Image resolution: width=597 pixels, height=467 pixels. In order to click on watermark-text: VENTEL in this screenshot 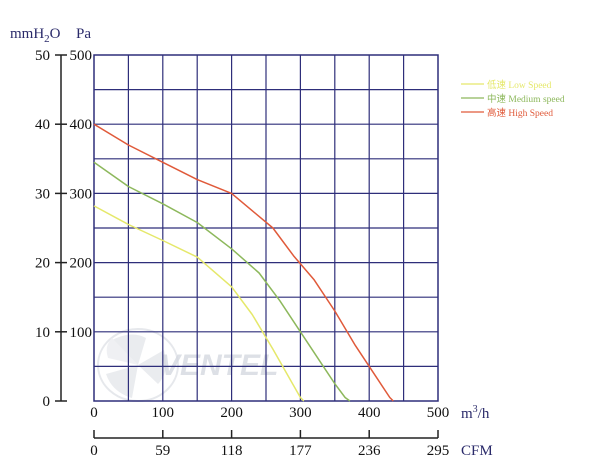, I will do `click(219, 365)`.